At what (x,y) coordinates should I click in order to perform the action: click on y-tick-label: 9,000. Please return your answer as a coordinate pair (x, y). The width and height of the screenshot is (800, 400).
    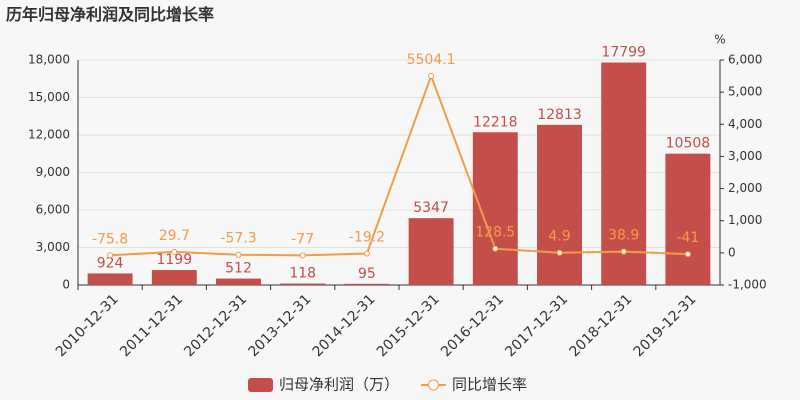
    Looking at the image, I should click on (53, 172).